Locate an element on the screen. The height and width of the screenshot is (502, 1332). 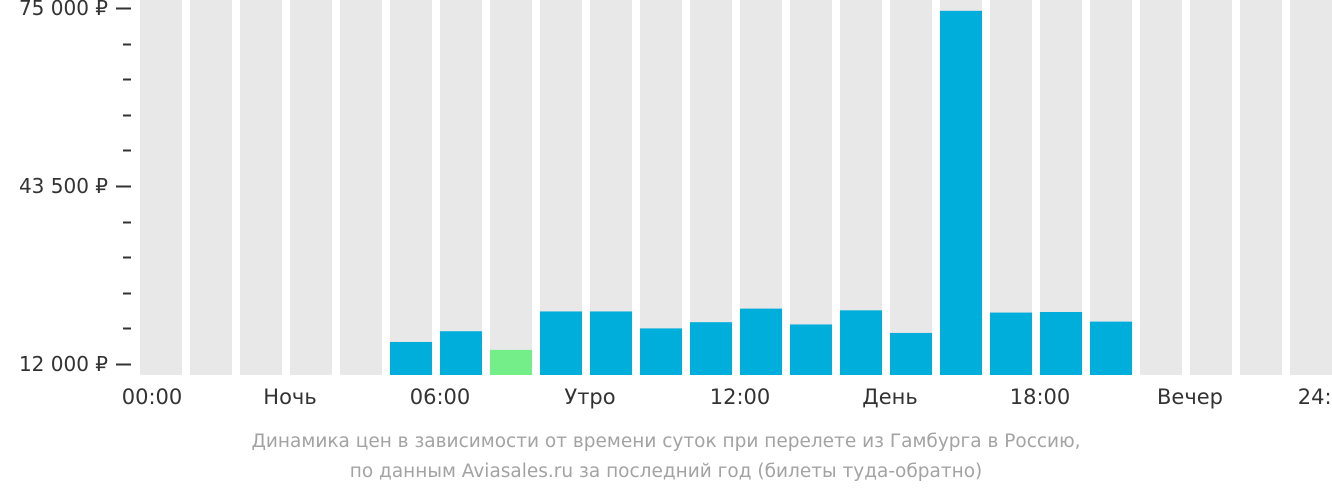
x-tick-label: Вечер is located at coordinates (1190, 397).